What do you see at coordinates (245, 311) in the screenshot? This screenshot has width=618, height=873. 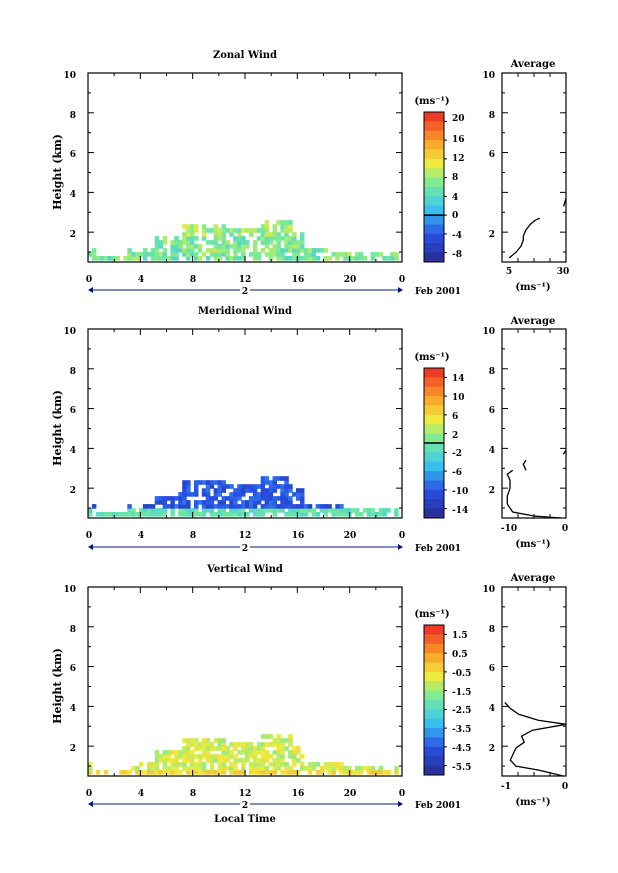 I see `chart-title: Meridional Wind` at bounding box center [245, 311].